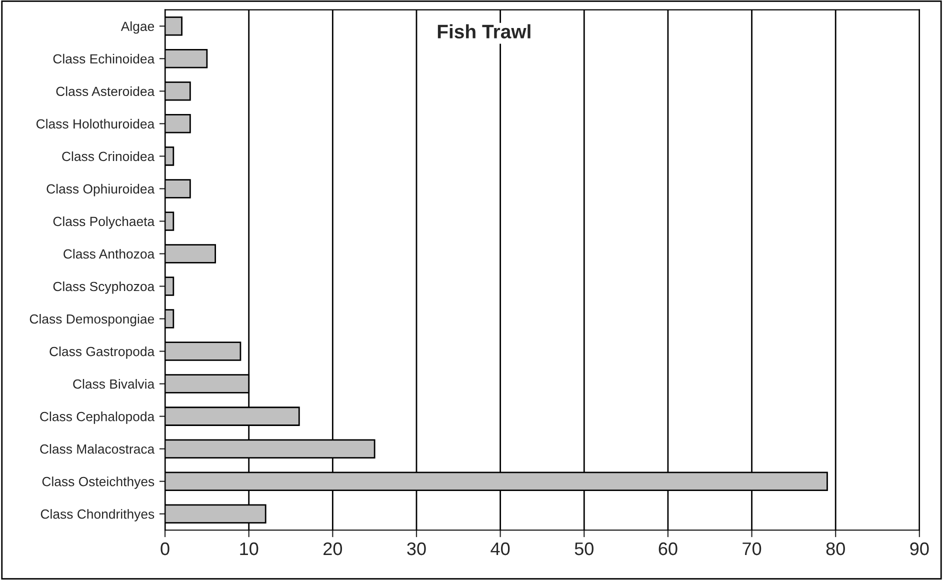 The width and height of the screenshot is (943, 580). I want to click on x-tick-label: 80, so click(835, 549).